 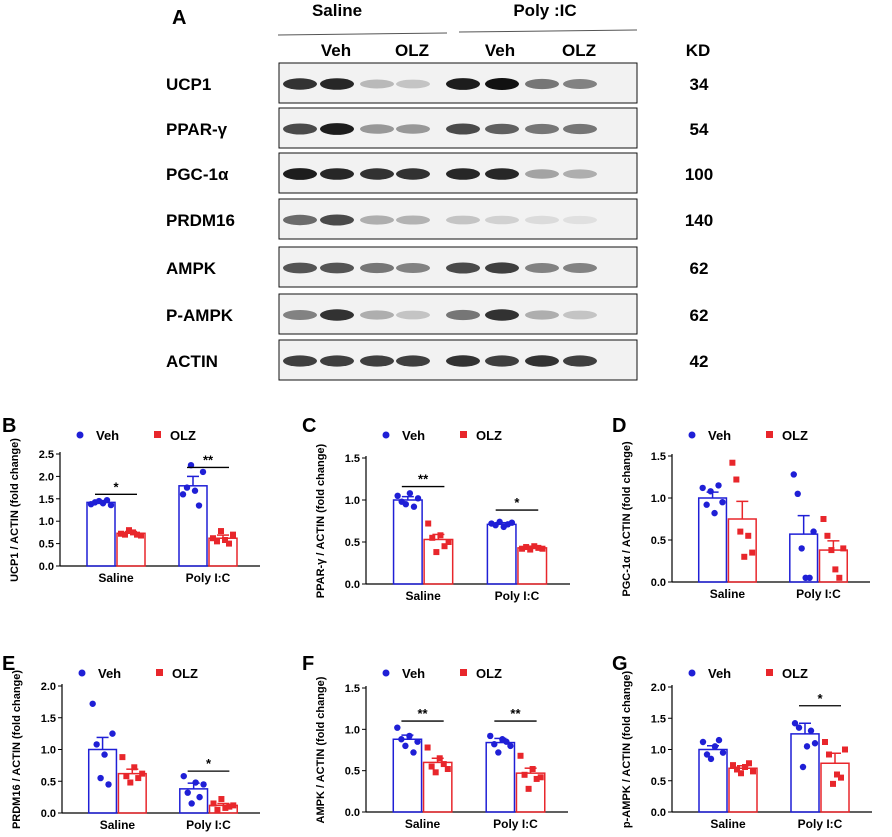 I want to click on y-tick-label-g-1: 0.5, so click(x=658, y=782).